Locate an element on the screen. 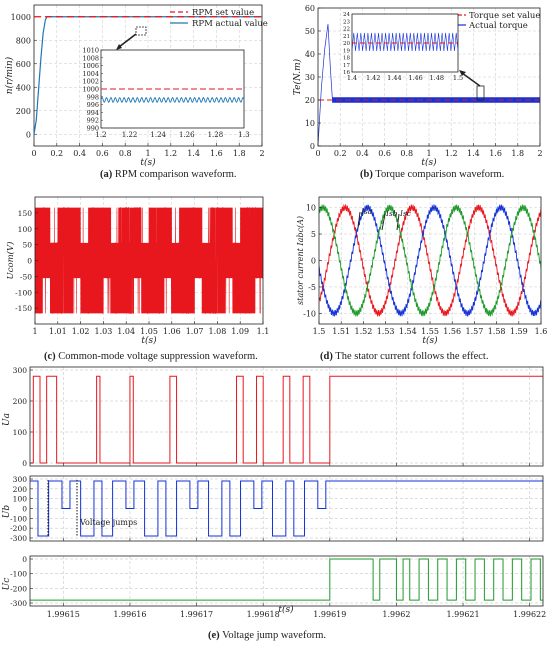  chart-a-ylabel: n(r/min) is located at coordinates (9, 75).